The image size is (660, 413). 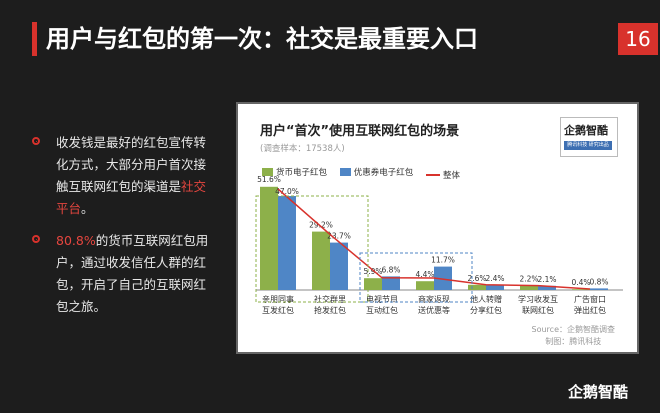 What do you see at coordinates (573, 329) in the screenshot?
I see `source-line: Source：企鹅智酷调查` at bounding box center [573, 329].